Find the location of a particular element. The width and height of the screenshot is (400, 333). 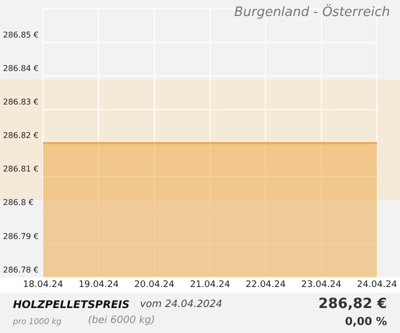

x-tick-label: 23.04.24 is located at coordinates (321, 285).